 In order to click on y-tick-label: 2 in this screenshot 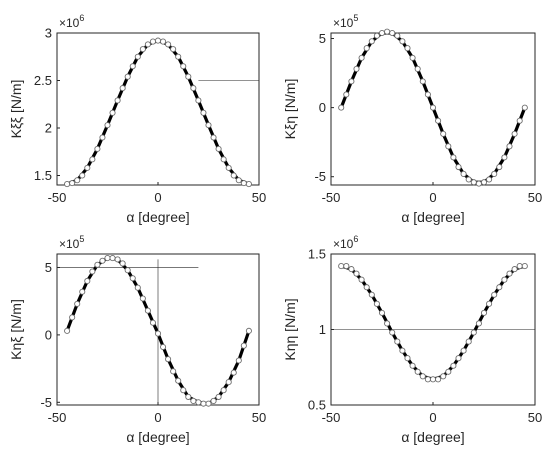, I will do `click(48, 128)`.